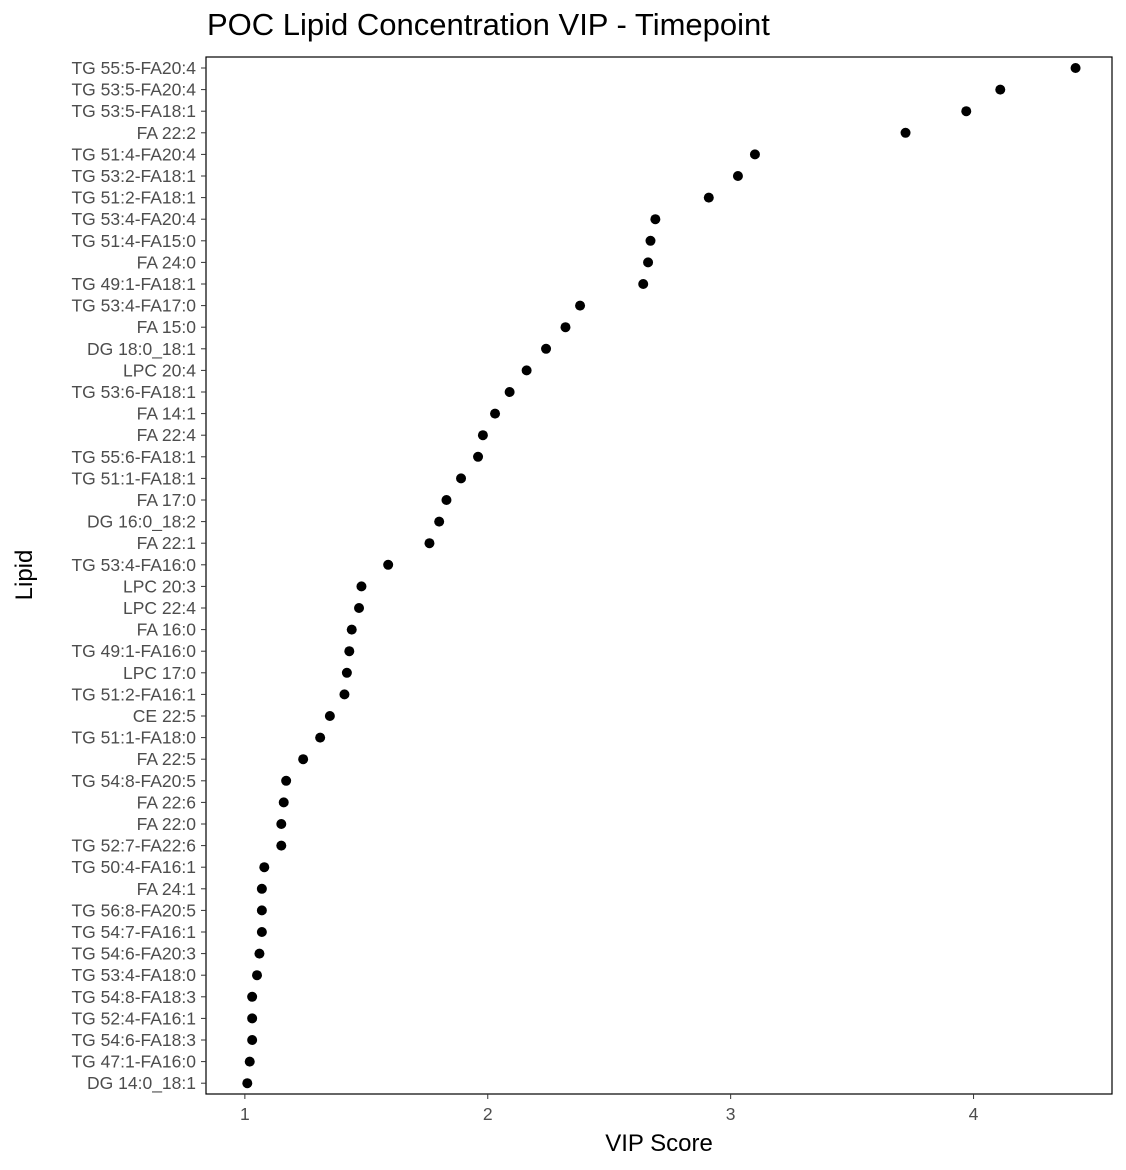 The width and height of the screenshot is (1126, 1170). I want to click on y-tick-label: LPC 22:4, so click(159, 608).